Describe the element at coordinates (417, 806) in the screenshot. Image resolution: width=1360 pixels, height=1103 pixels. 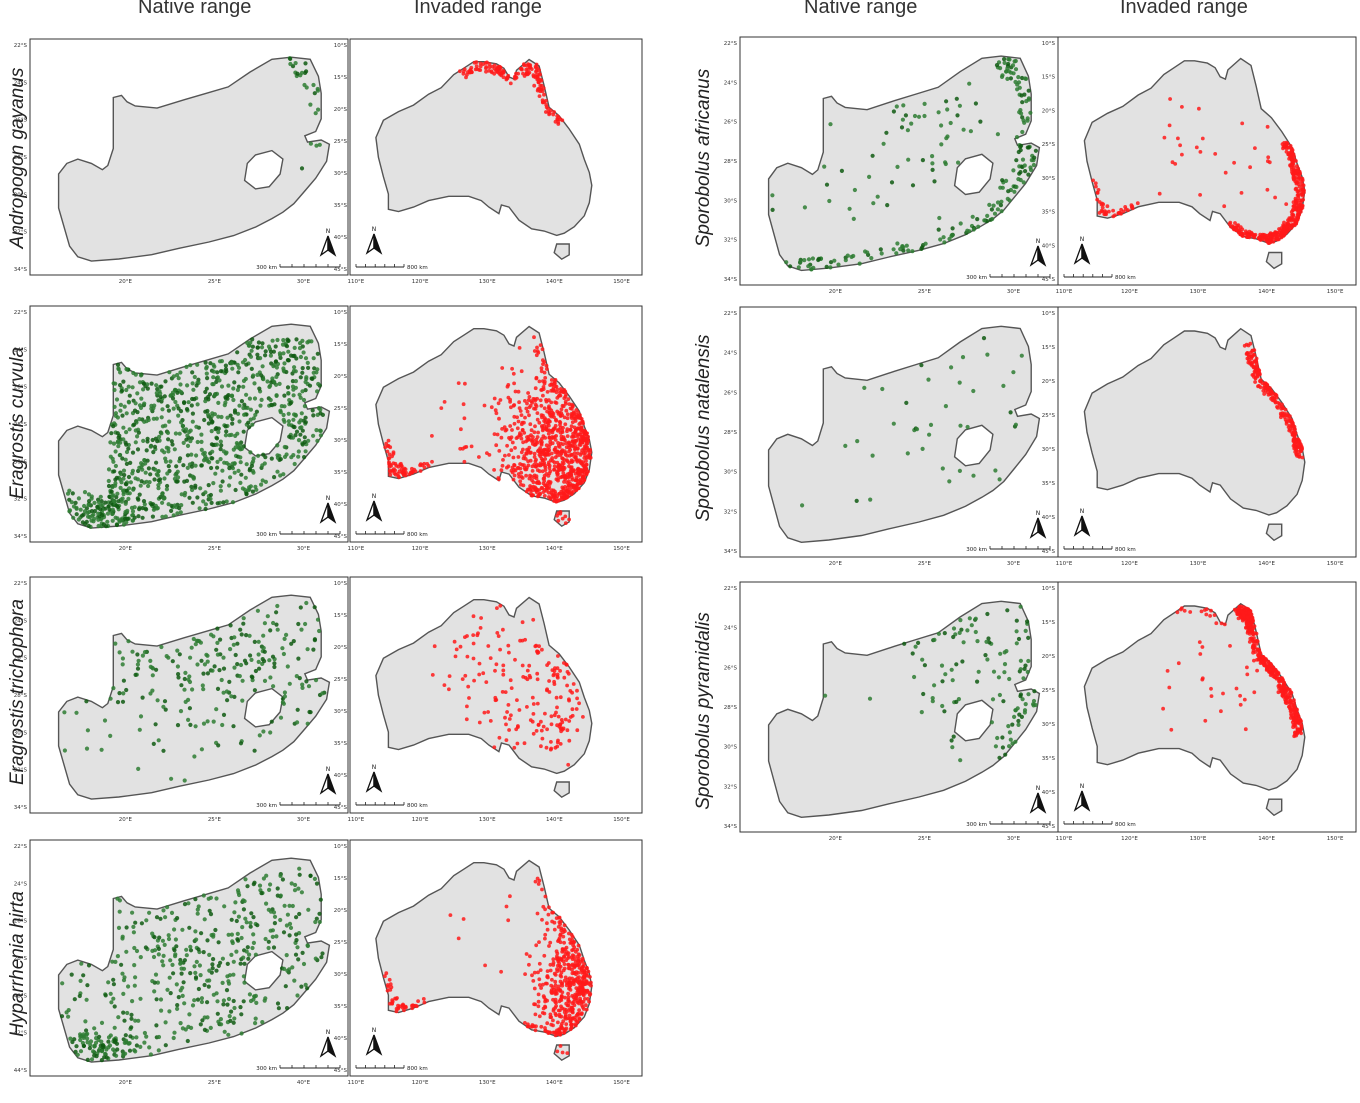
I see `scale-bar-label: 800 km` at that location.